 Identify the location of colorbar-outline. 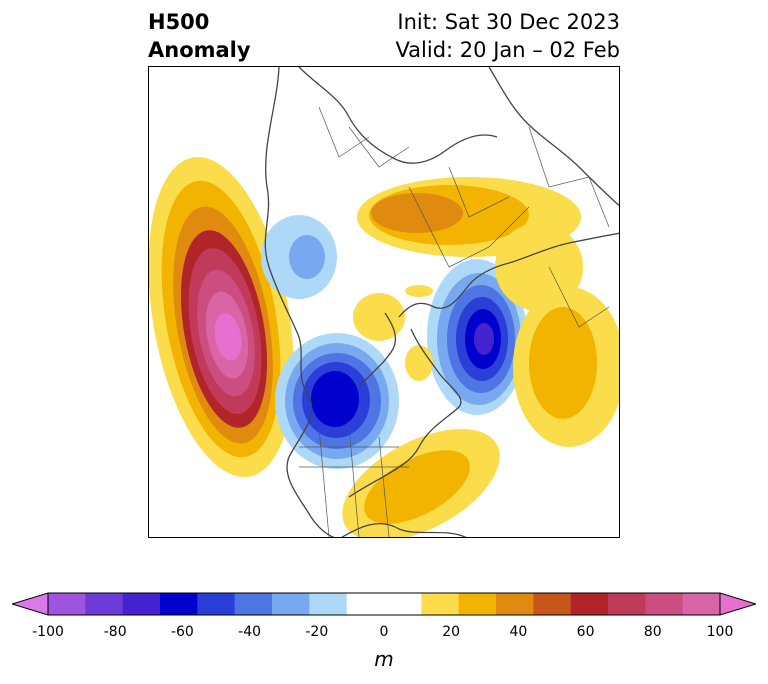
(384, 604).